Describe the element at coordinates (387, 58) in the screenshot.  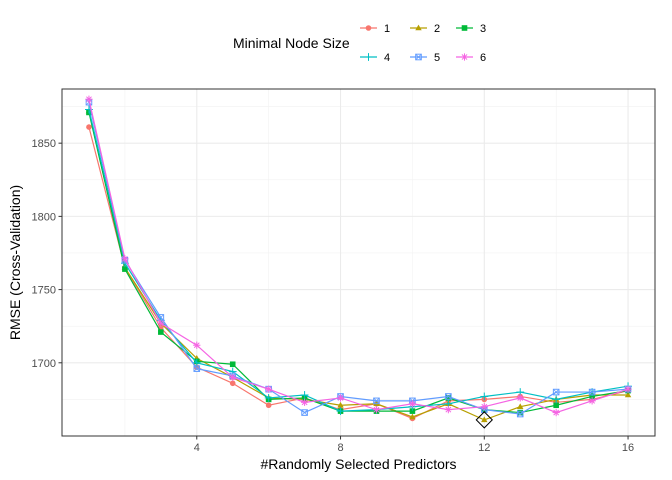
I see `legend-label: 4` at that location.